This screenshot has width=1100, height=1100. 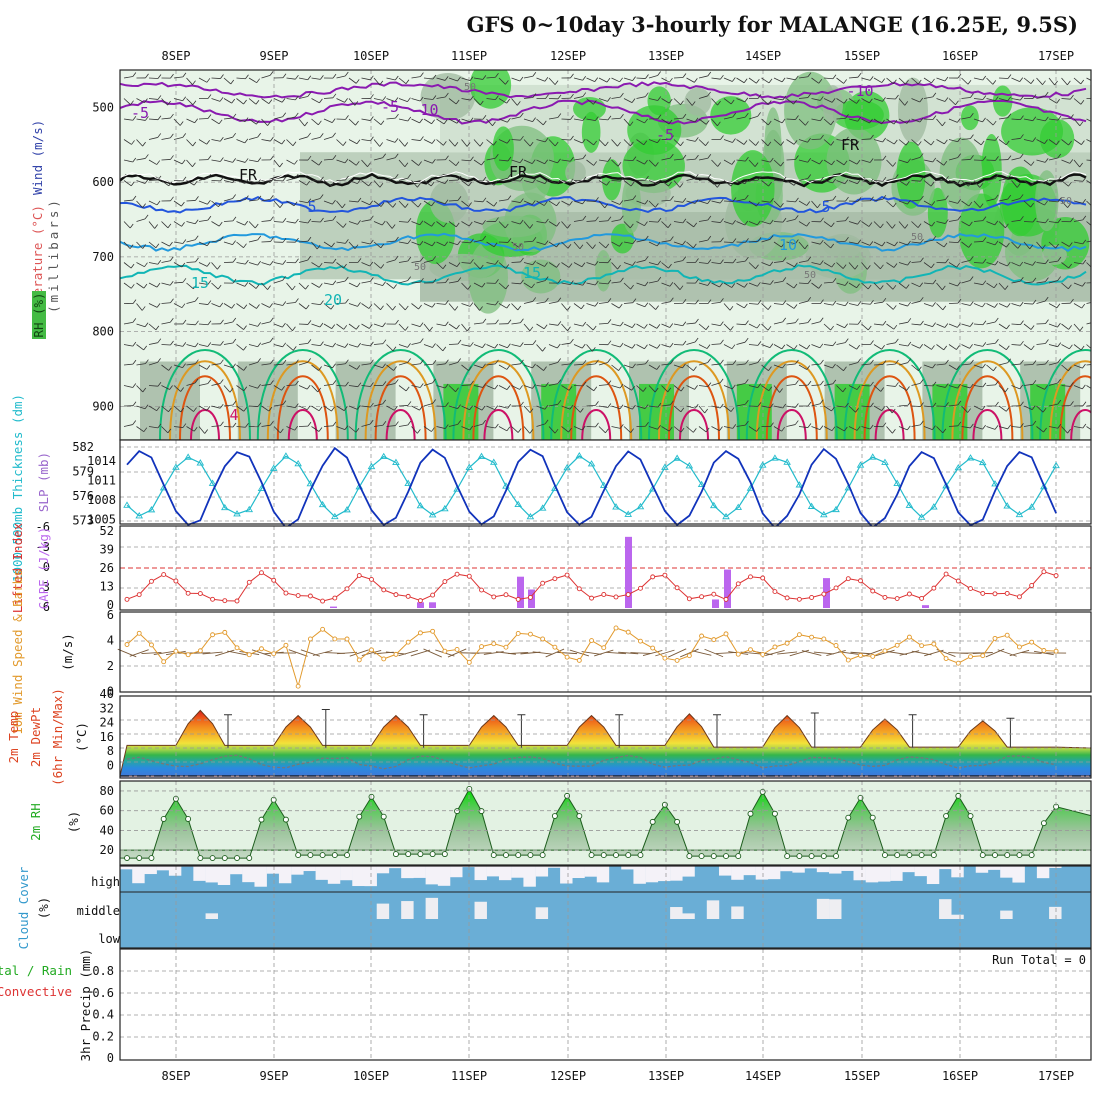 What do you see at coordinates (568, 56) in the screenshot?
I see `day-label-top: 12SEP` at bounding box center [568, 56].